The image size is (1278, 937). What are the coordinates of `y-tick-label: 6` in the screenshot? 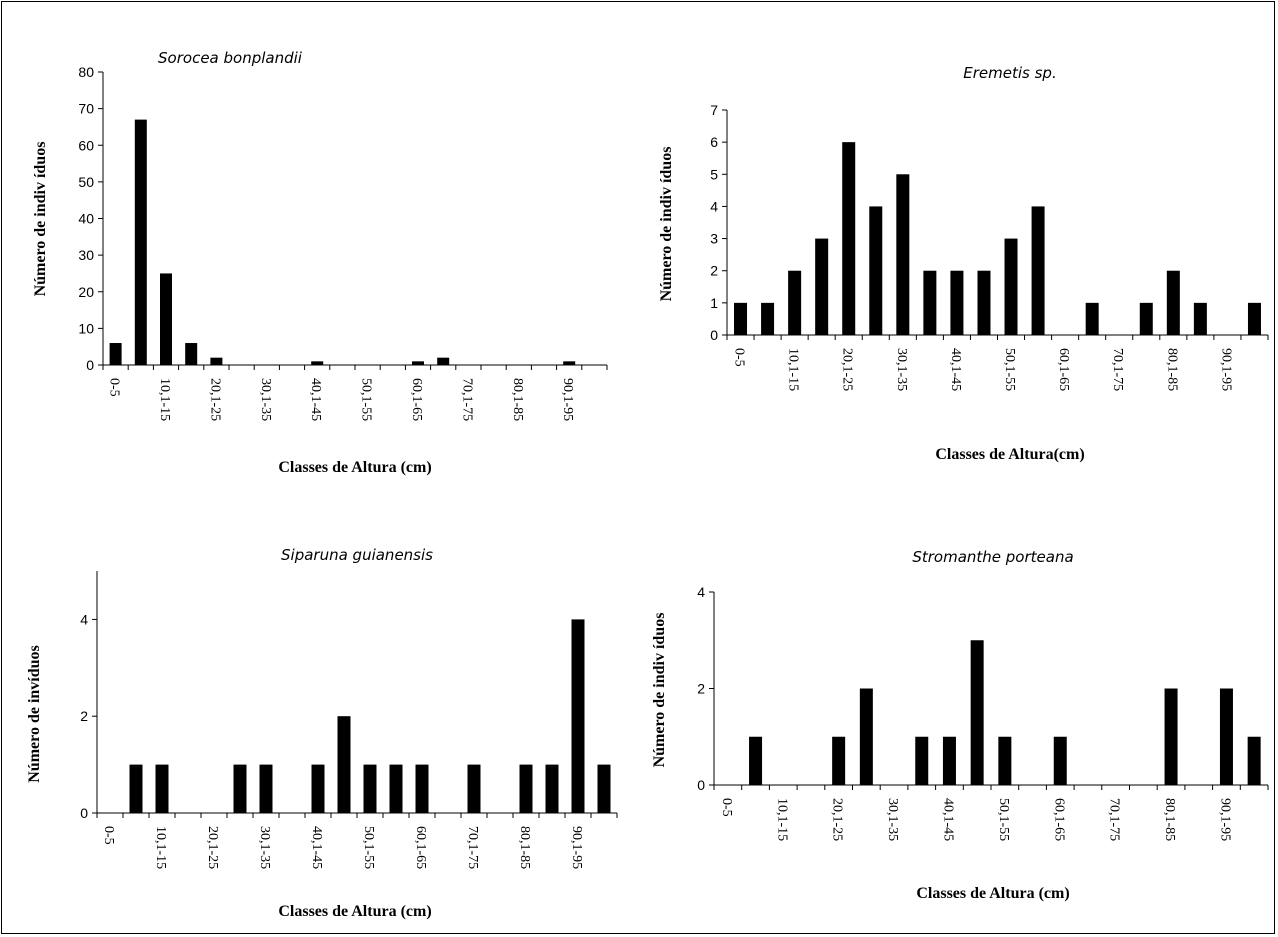 It's located at (714, 142).